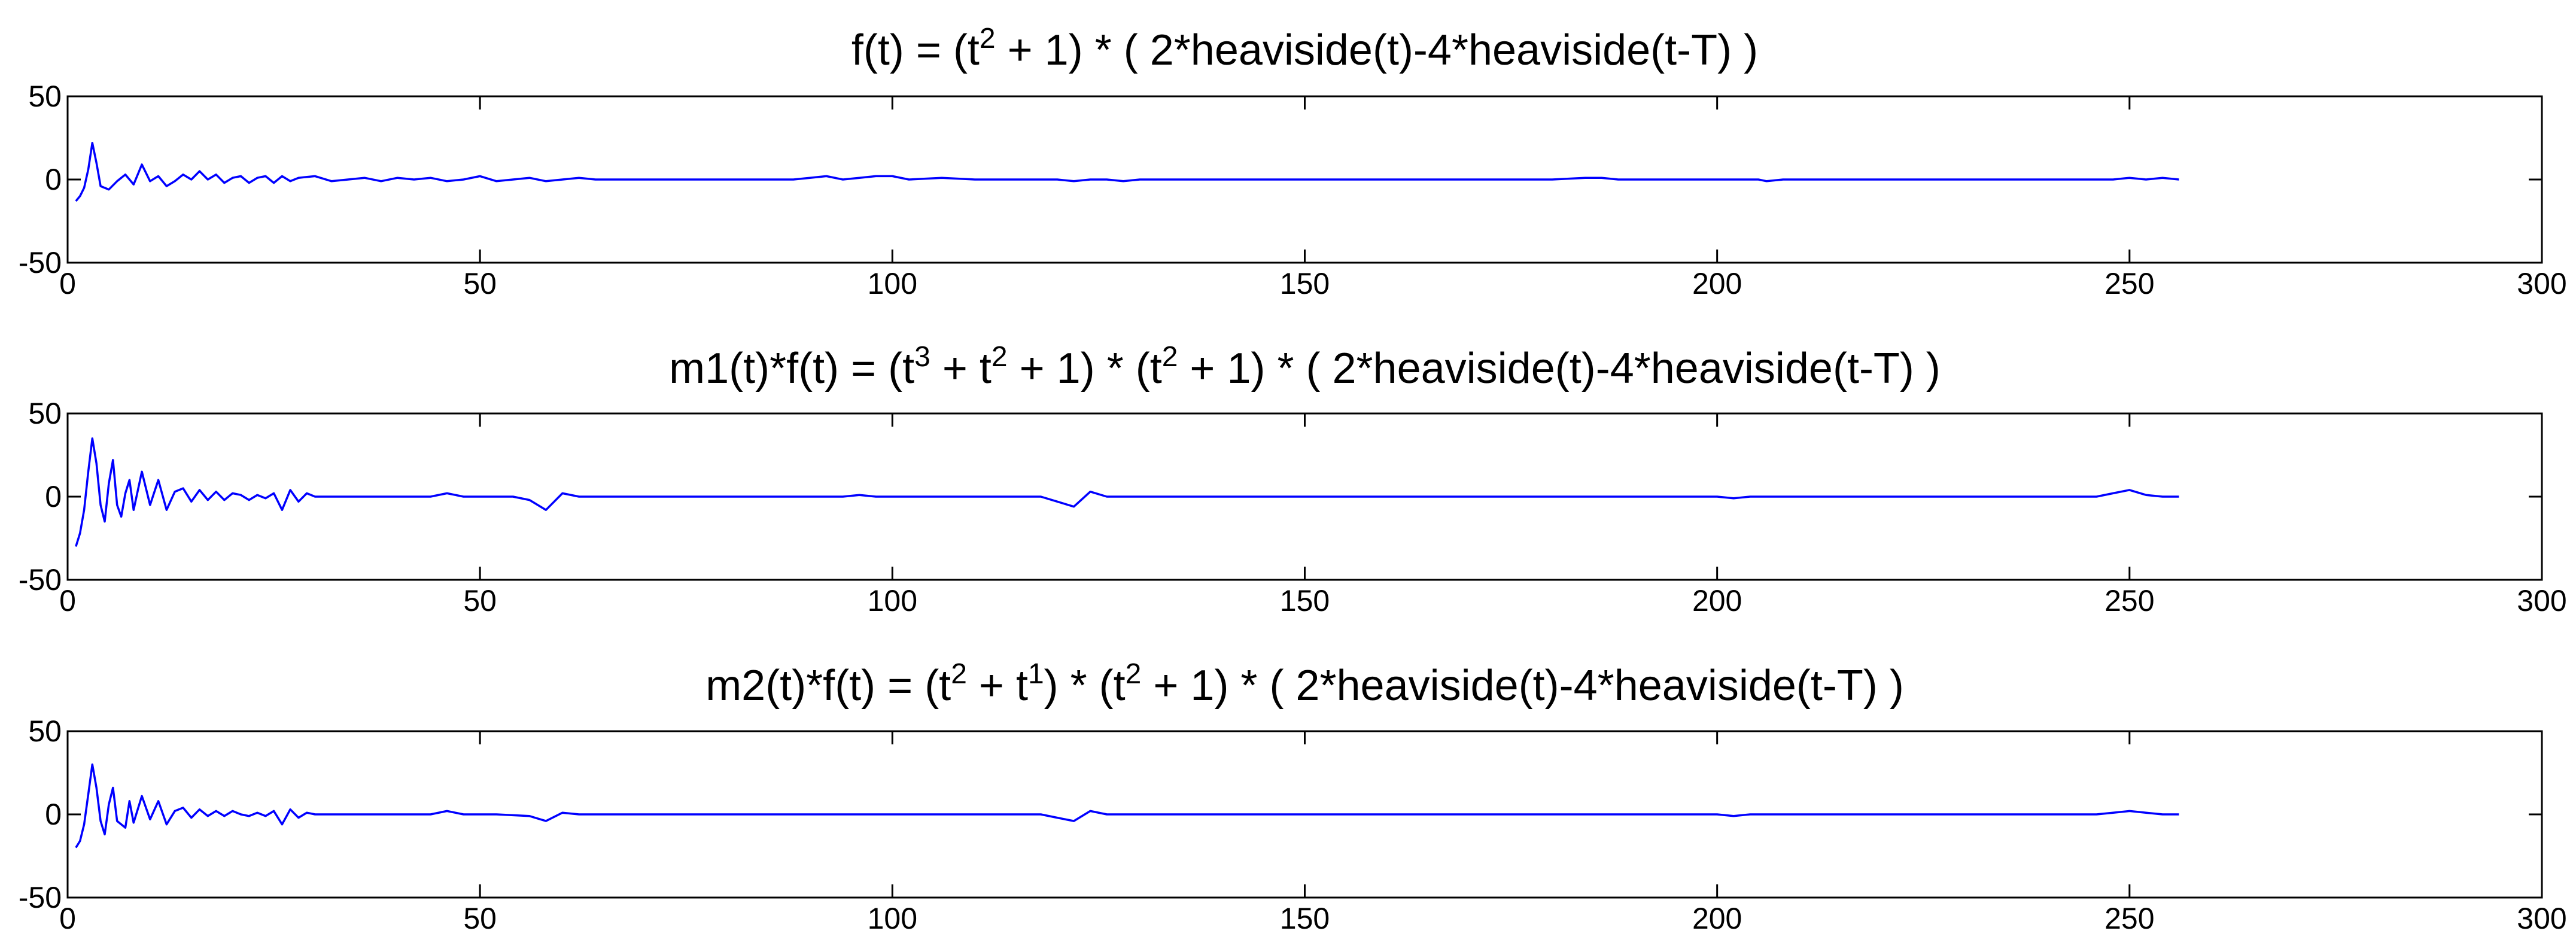 This screenshot has width=2576, height=952. Describe the element at coordinates (916, 50) in the screenshot. I see `title-segment: f(t) = (t` at that location.